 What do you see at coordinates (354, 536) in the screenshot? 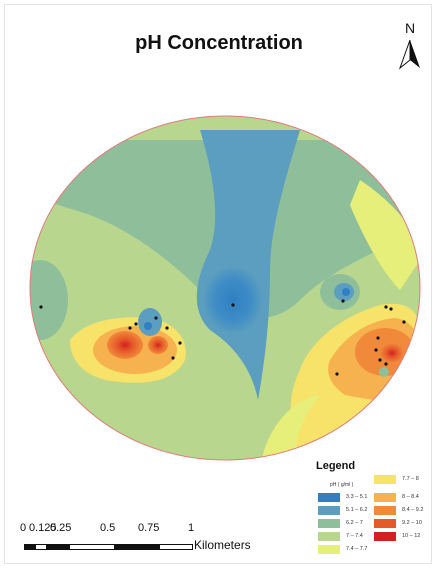
I see `legend-label: 7 – 7.4` at bounding box center [354, 536].